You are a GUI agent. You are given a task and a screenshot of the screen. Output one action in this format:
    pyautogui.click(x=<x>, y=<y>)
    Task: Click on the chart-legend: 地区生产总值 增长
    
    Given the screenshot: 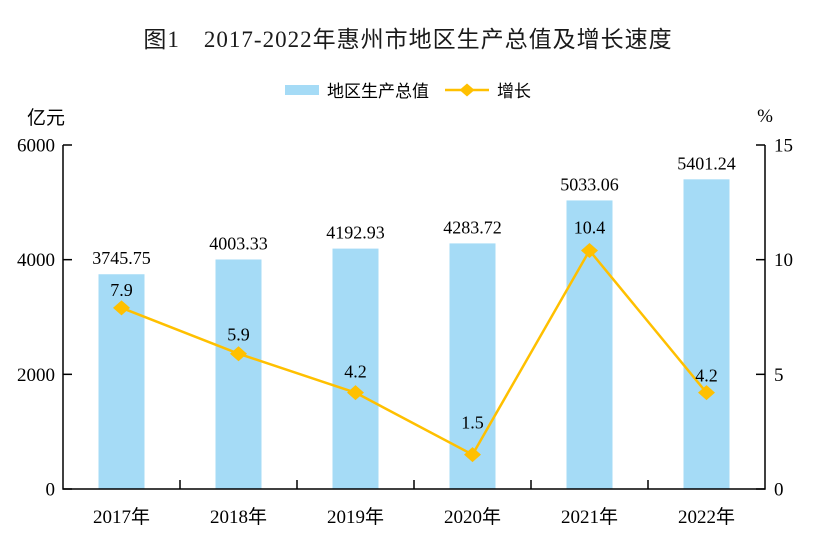 What is the action you would take?
    pyautogui.click(x=408, y=89)
    